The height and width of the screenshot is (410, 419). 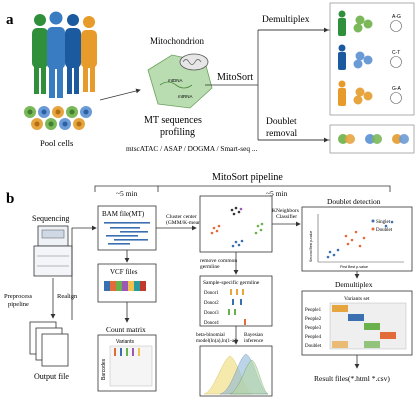 I want to click on barcodes-label: Barcodes, so click(x=104, y=369).